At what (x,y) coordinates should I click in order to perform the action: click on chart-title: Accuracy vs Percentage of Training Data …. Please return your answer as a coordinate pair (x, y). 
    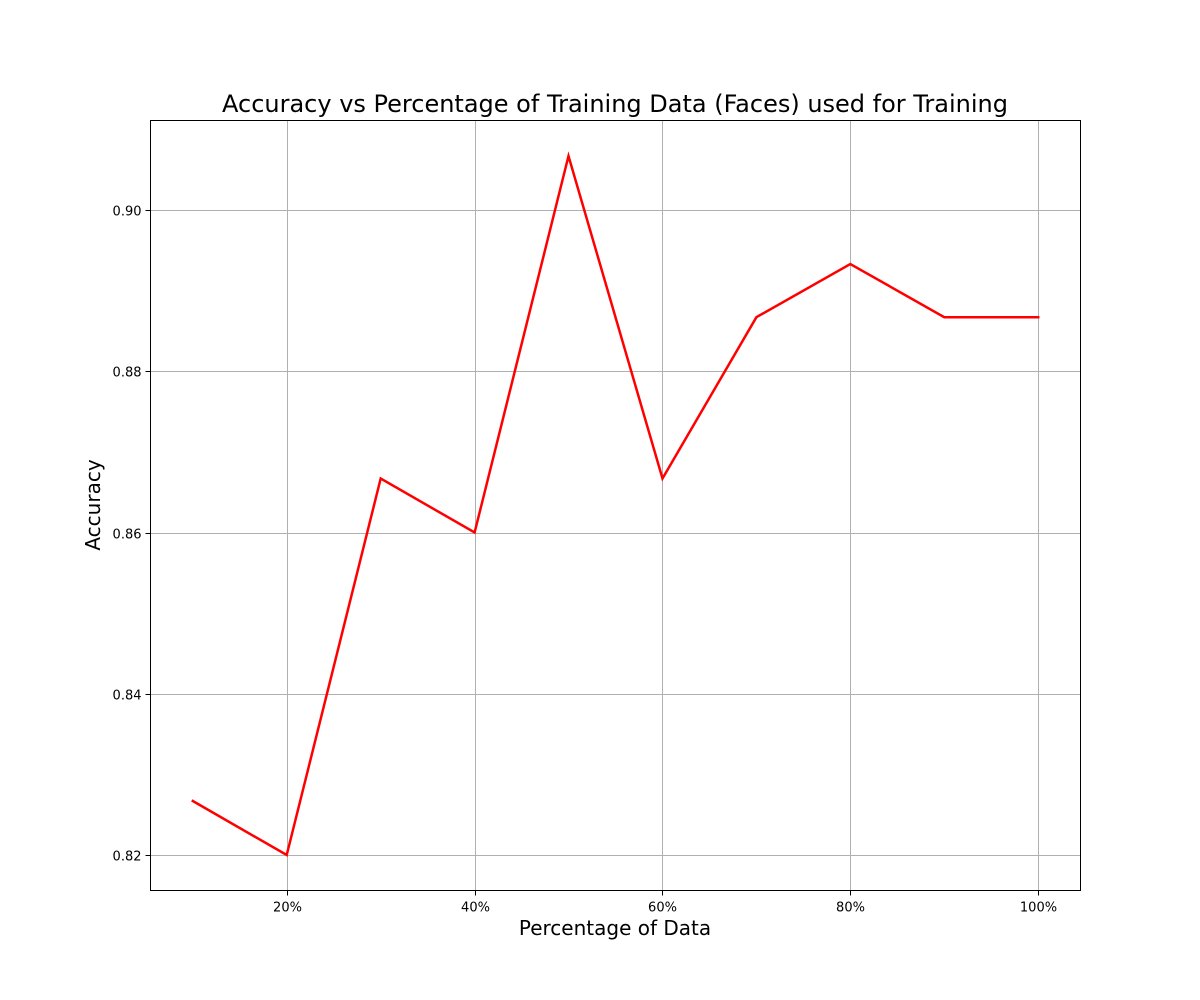
    Looking at the image, I should click on (615, 104).